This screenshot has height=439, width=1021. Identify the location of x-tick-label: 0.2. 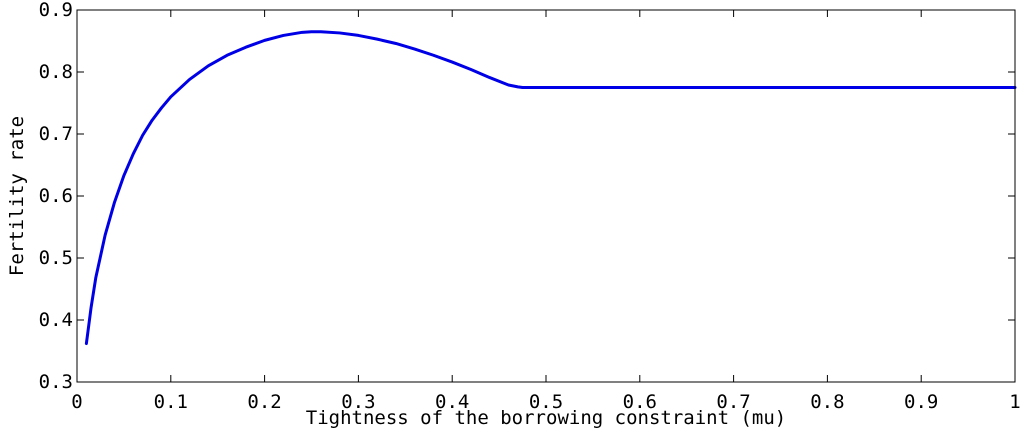
(264, 402).